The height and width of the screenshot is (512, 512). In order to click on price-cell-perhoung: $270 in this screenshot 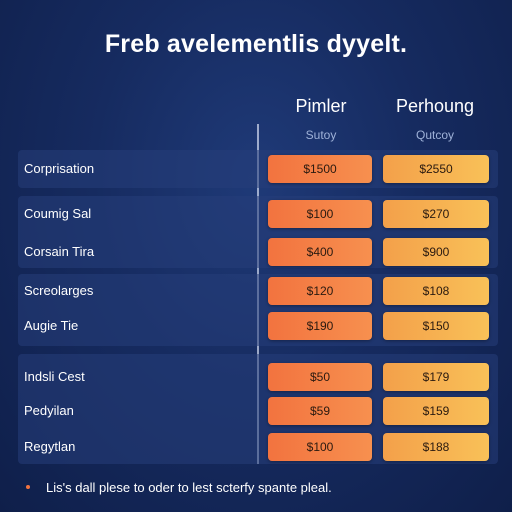, I will do `click(436, 214)`.